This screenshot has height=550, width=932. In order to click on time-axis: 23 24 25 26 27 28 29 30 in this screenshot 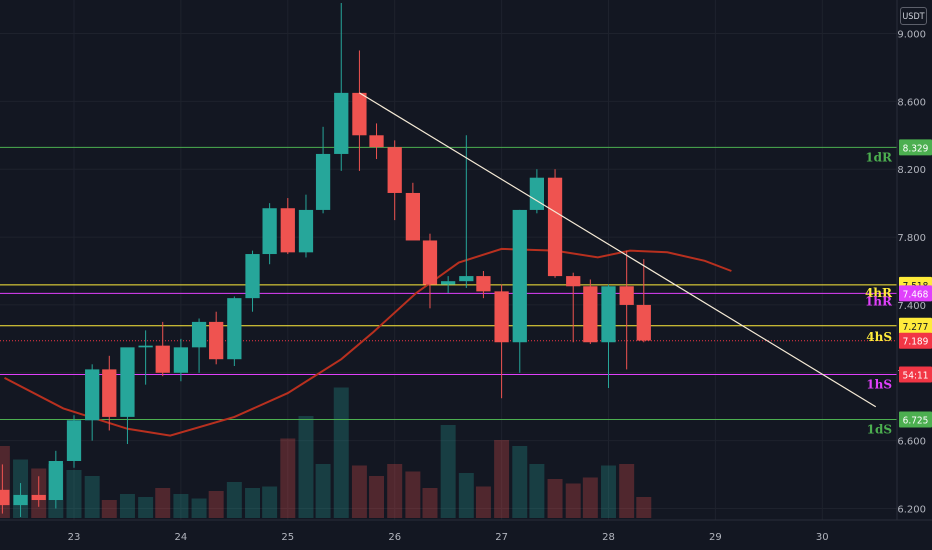, I will do `click(466, 534)`.